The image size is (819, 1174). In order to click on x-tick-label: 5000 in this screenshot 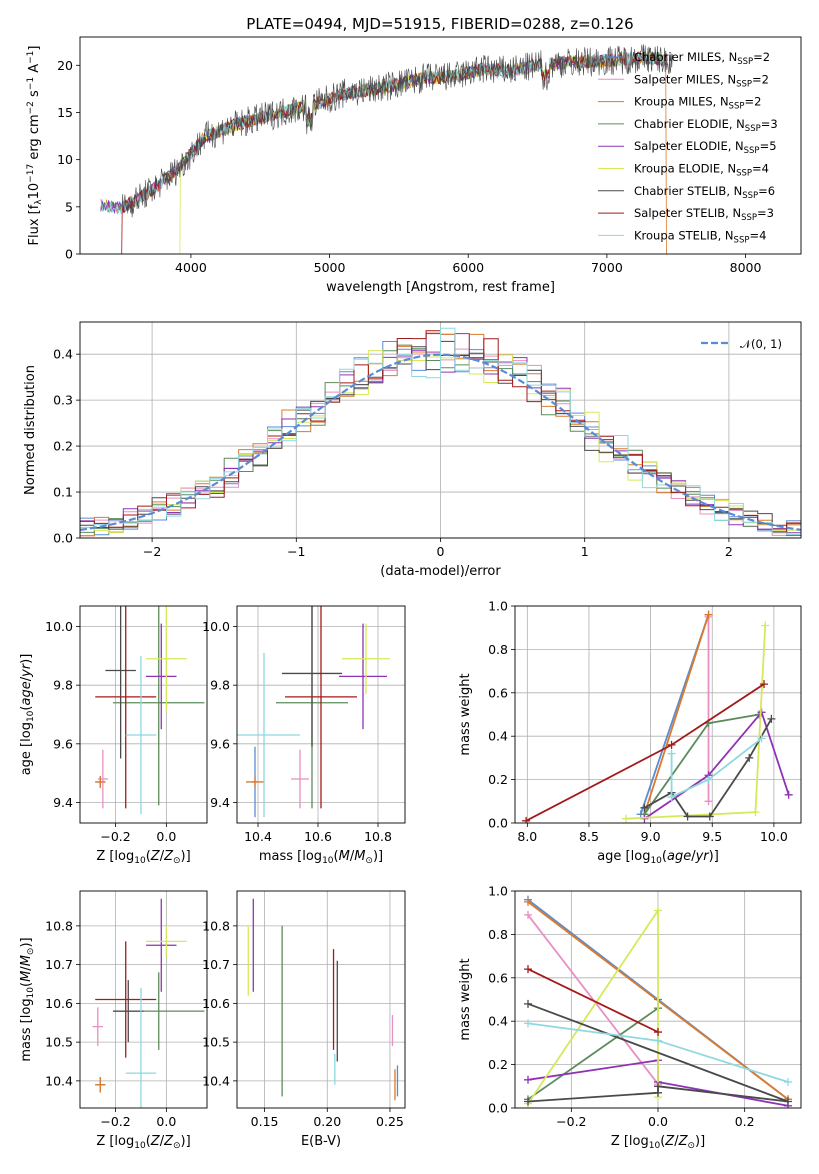, I will do `click(330, 267)`.